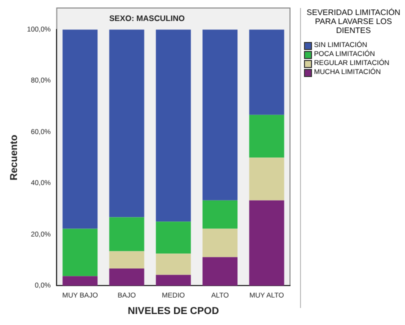  Describe the element at coordinates (147, 19) in the screenshot. I see `chart-title: SEXO: MASCULINO` at that location.